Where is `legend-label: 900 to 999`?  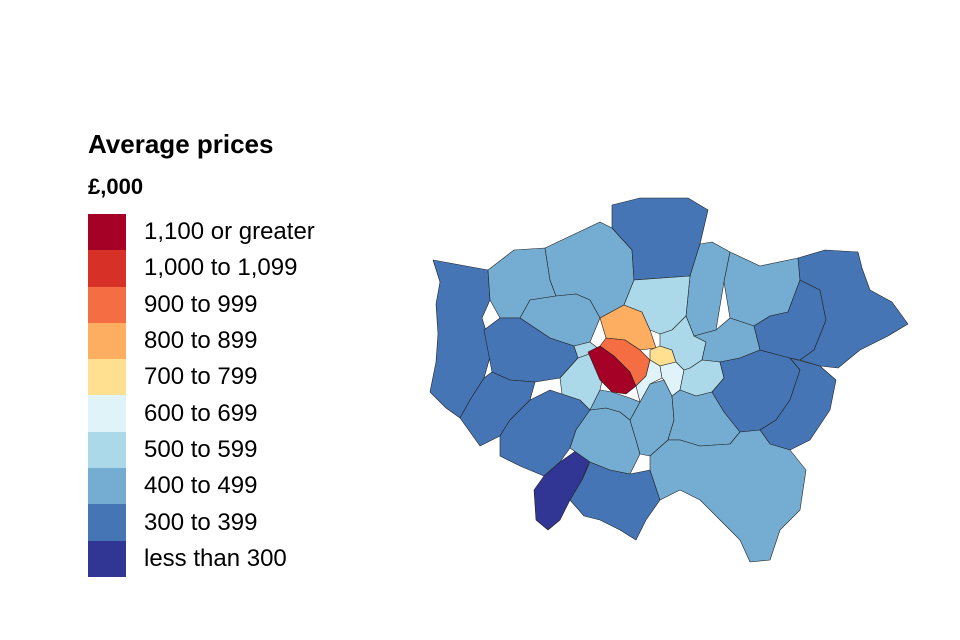
legend-label: 900 to 999 is located at coordinates (201, 304).